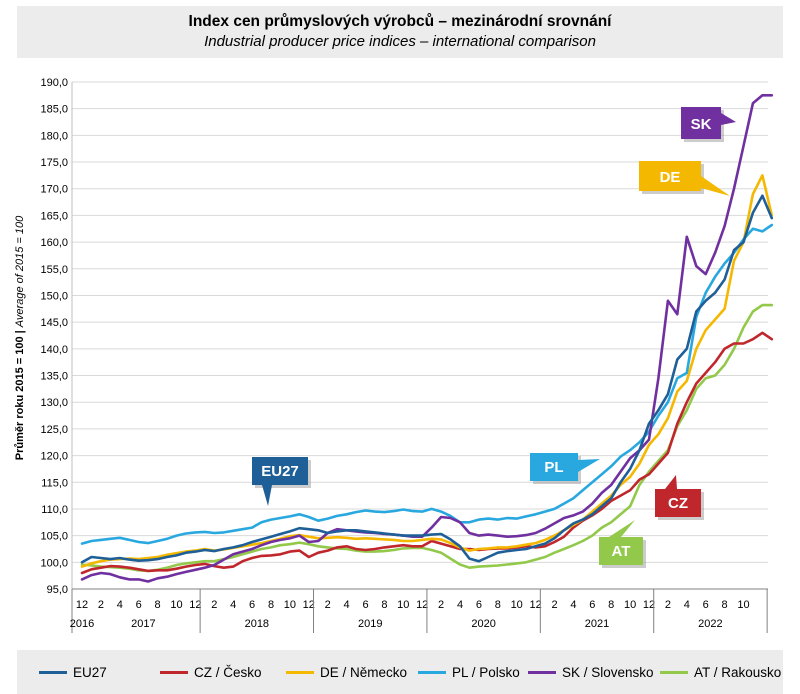 Image resolution: width=800 pixels, height=694 pixels. Describe the element at coordinates (684, 178) in the screenshot. I see `callout-de: DE` at that location.